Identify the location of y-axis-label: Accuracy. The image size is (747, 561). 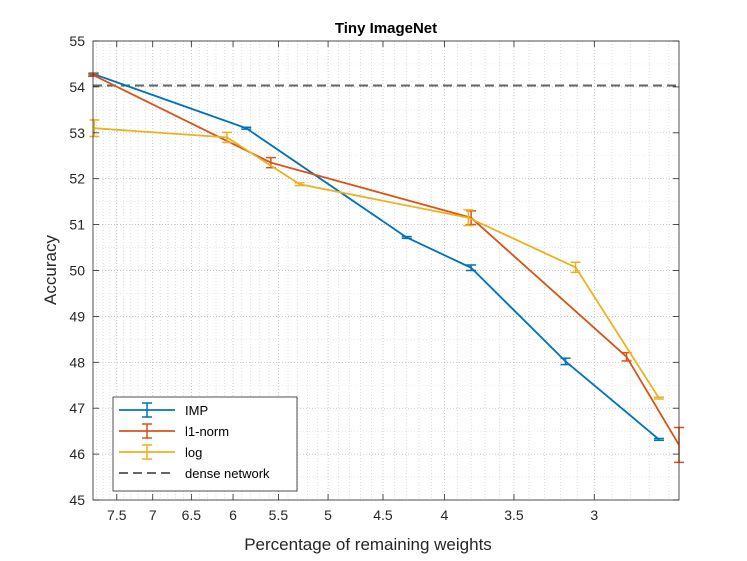
(50, 270).